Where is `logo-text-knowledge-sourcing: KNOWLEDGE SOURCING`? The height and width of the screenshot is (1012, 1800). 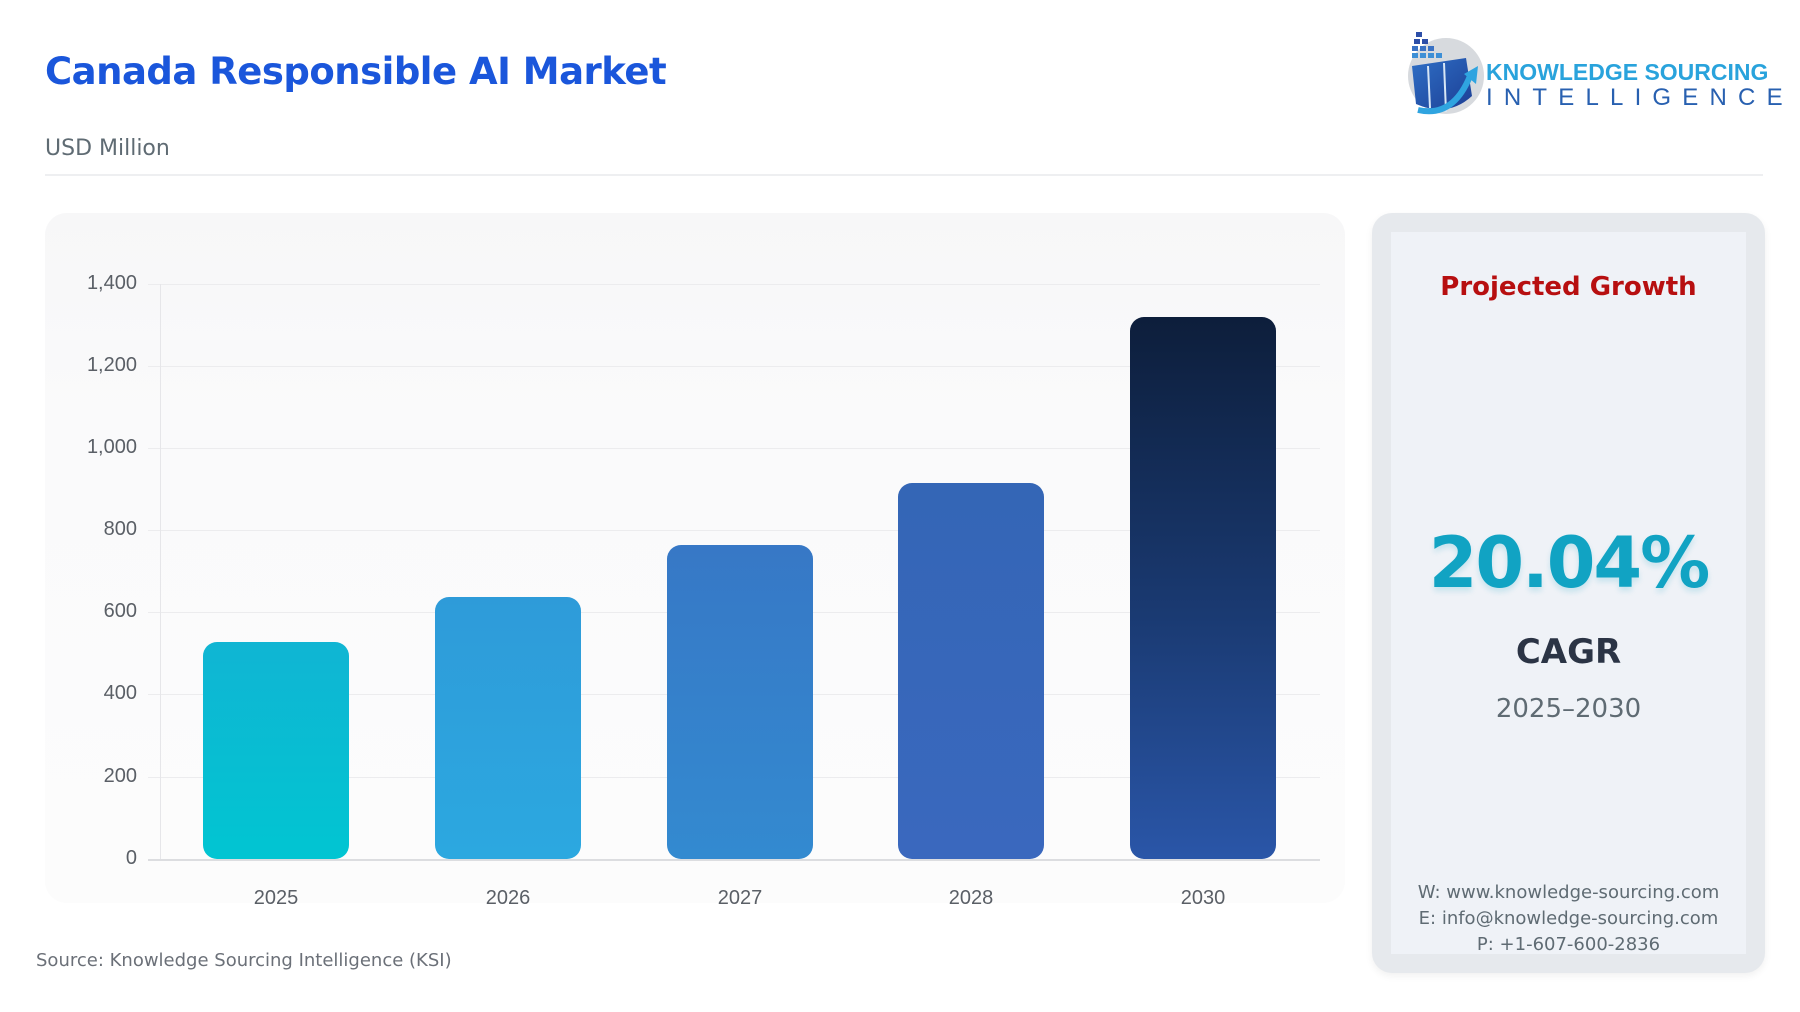
logo-text-knowledge-sourcing: KNOWLEDGE SOURCING is located at coordinates (1627, 72).